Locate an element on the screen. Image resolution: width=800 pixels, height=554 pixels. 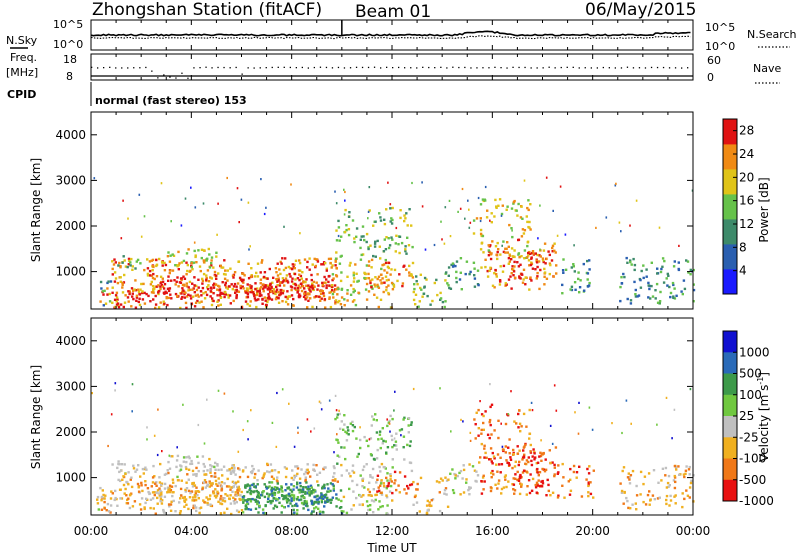
colorbar-tick-label: 28 is located at coordinates (746, 131).